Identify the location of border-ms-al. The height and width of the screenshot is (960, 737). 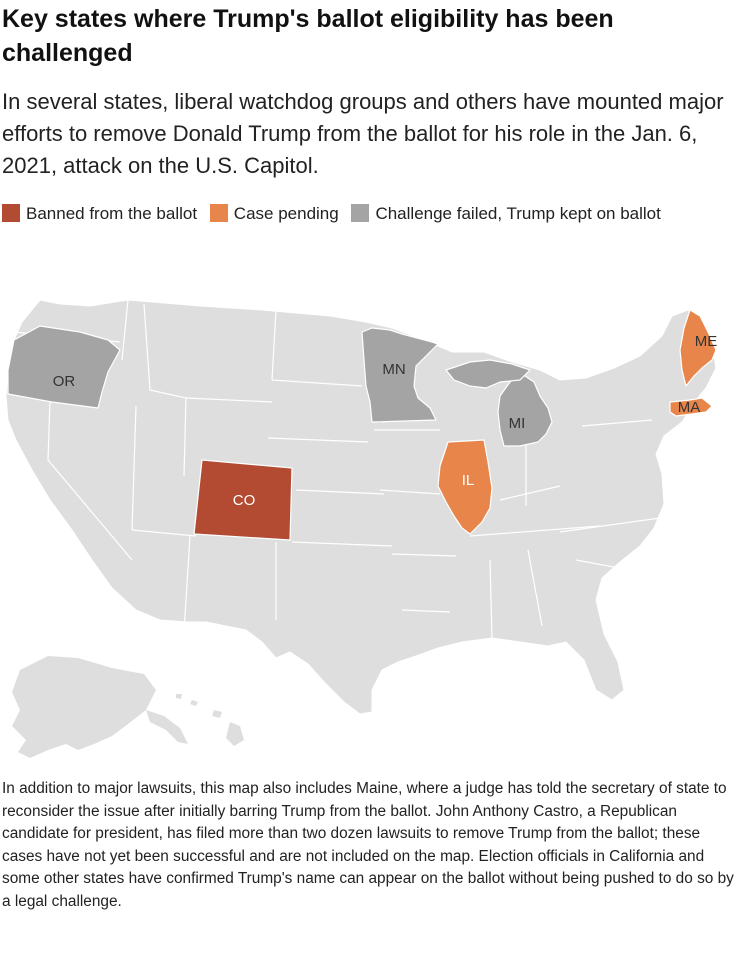
(491, 600).